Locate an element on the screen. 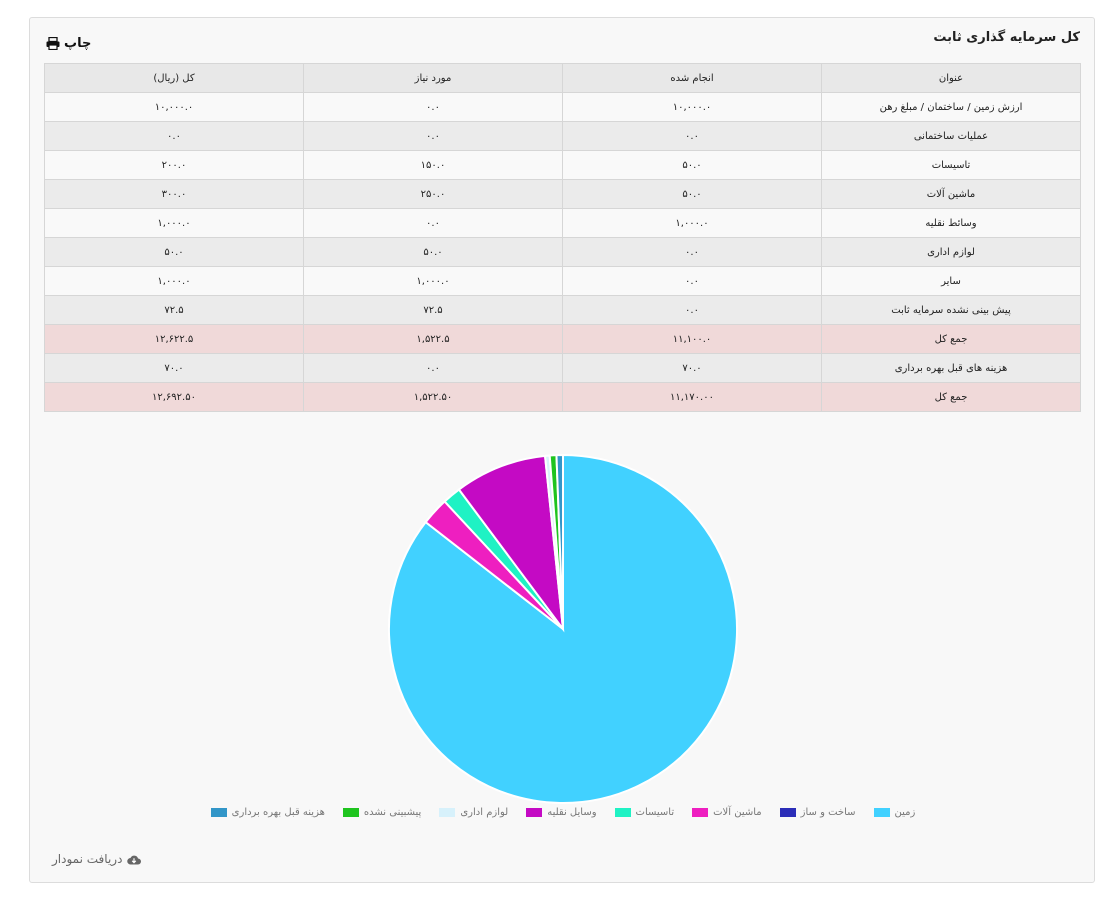 The height and width of the screenshot is (901, 1119). table-row: وسائط نقلیه ۱,۰۰۰.۰ ۰.۰ ۱,۰۰۰.۰ is located at coordinates (562, 223).